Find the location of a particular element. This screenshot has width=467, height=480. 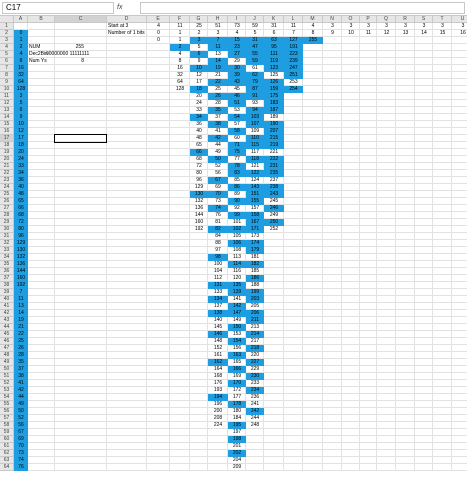

row-header-43: 43 is located at coordinates (7, 320).